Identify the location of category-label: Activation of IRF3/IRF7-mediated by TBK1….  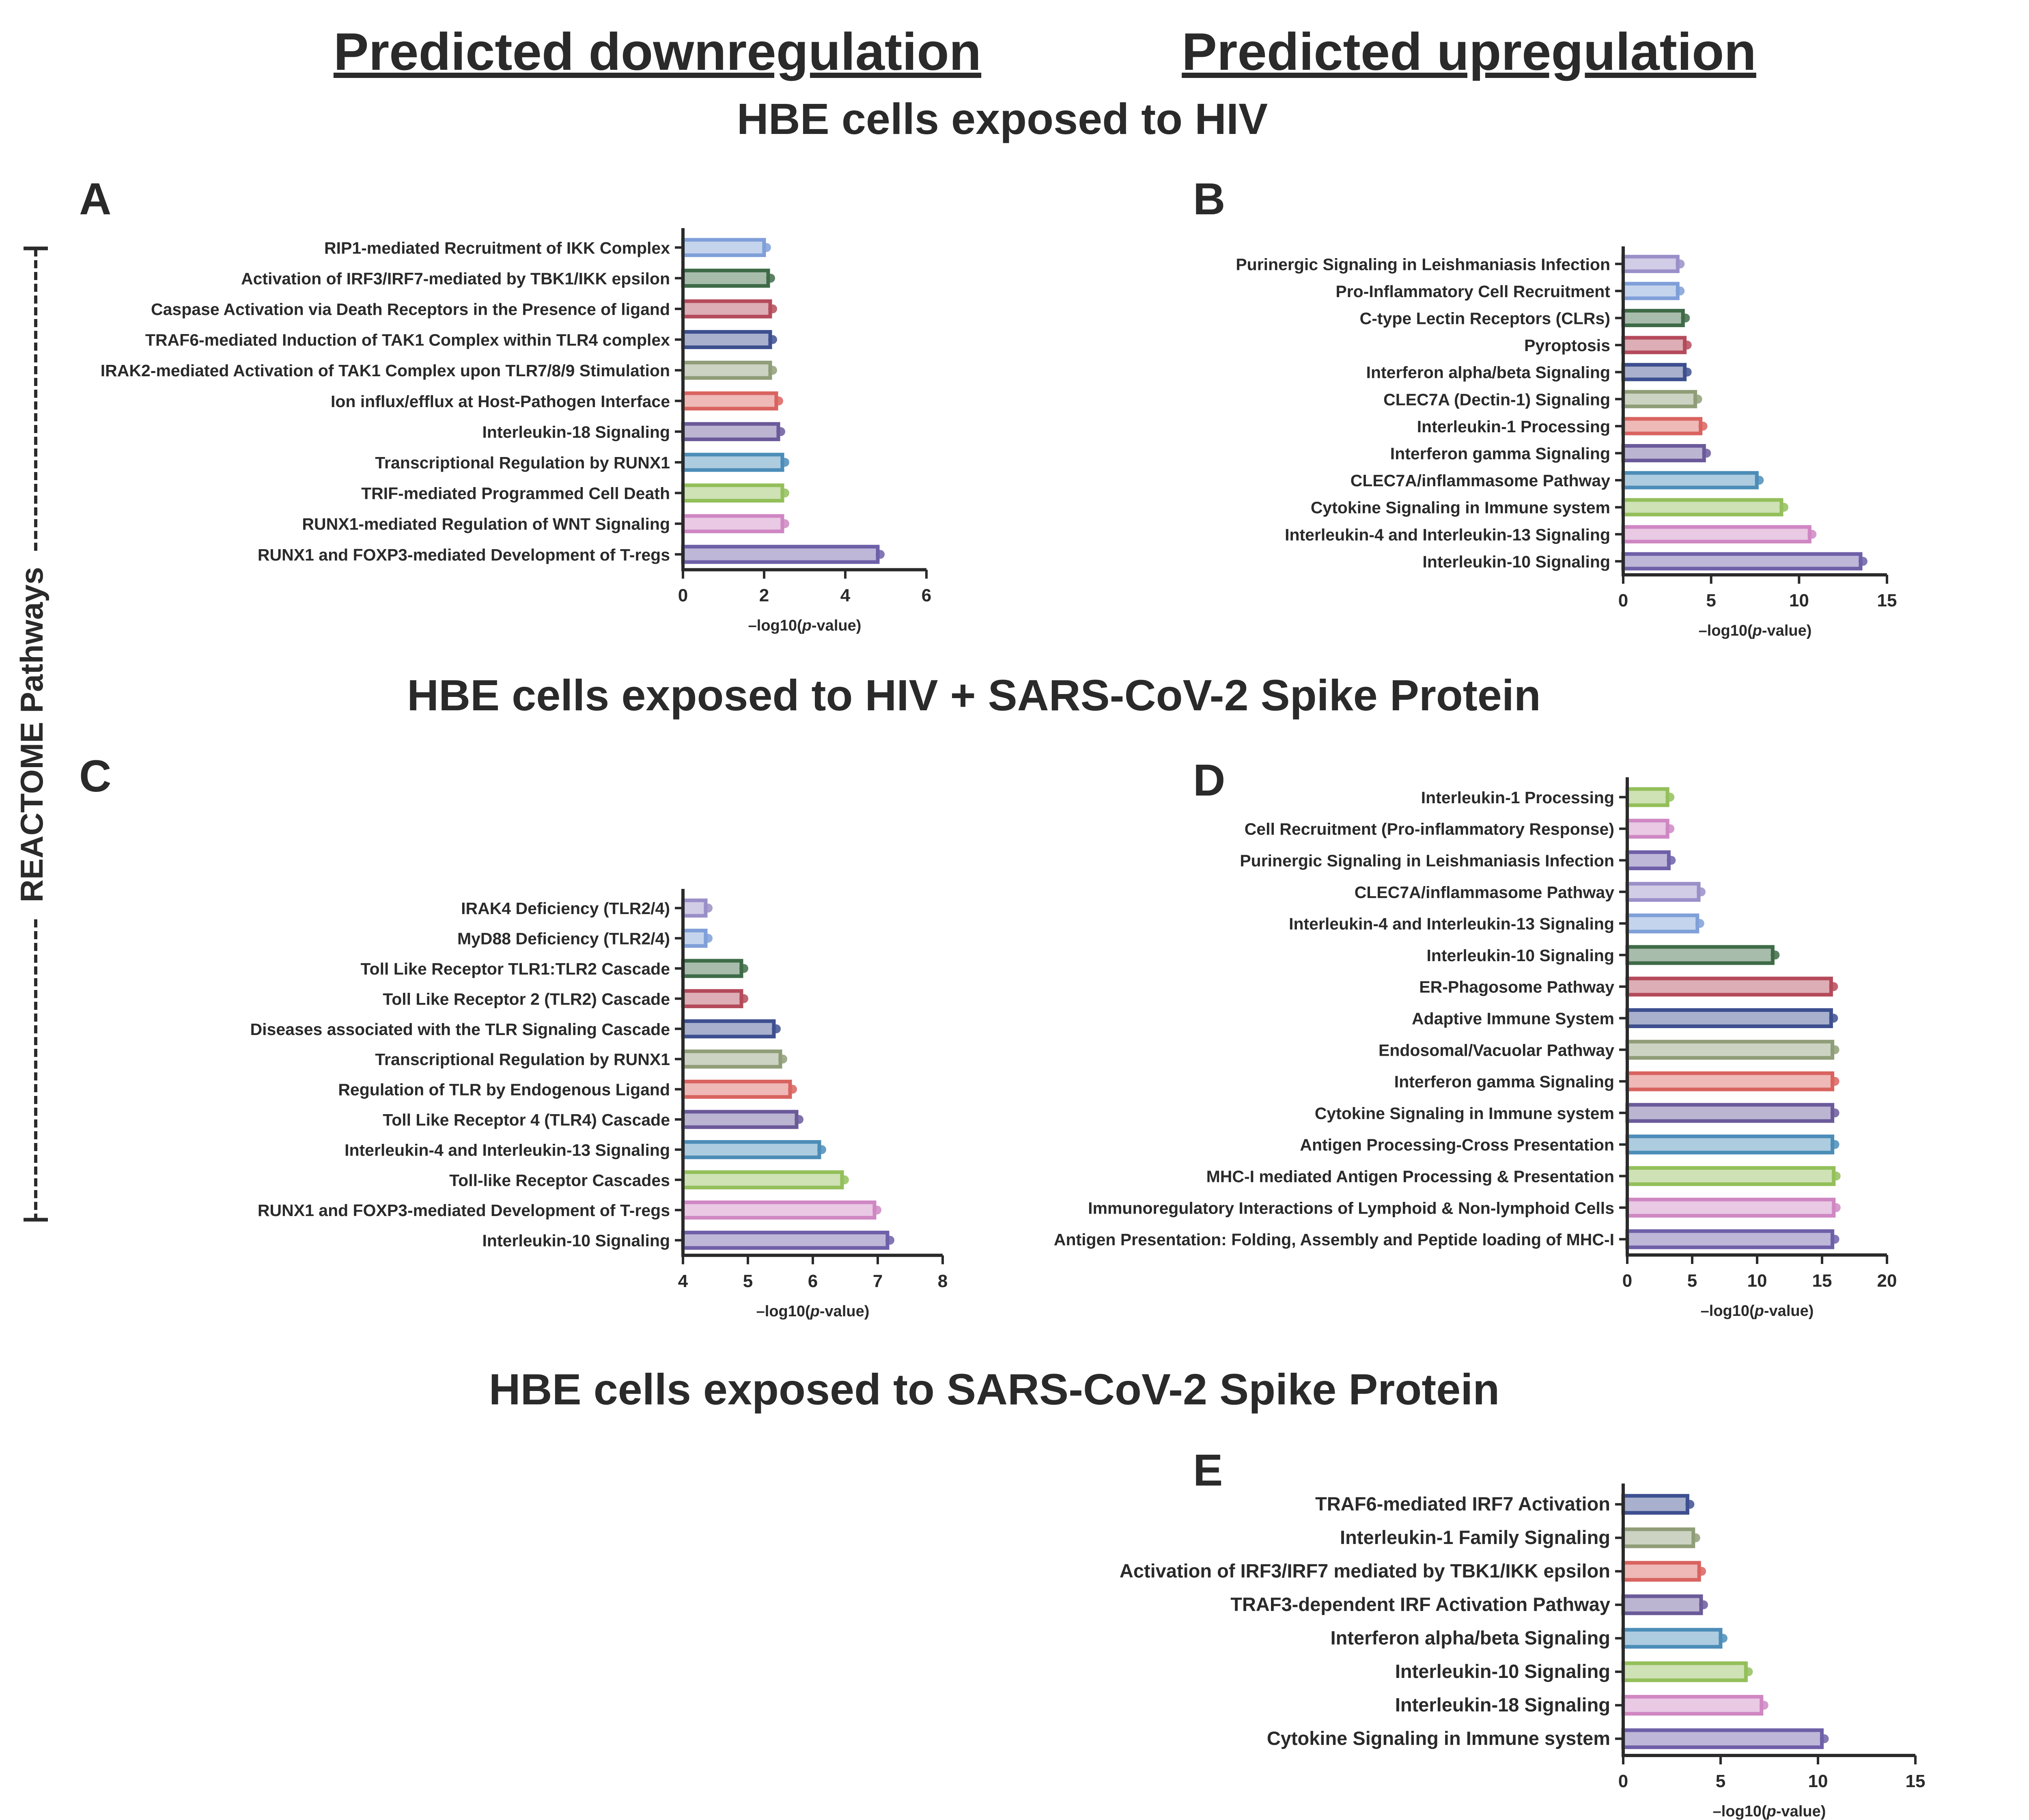
(455, 278).